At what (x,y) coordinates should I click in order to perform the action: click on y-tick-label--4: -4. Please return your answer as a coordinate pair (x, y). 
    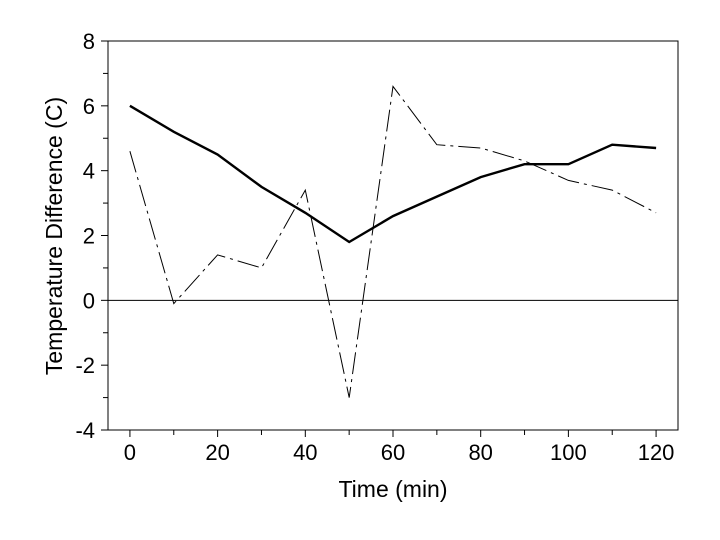
    Looking at the image, I should click on (85, 430).